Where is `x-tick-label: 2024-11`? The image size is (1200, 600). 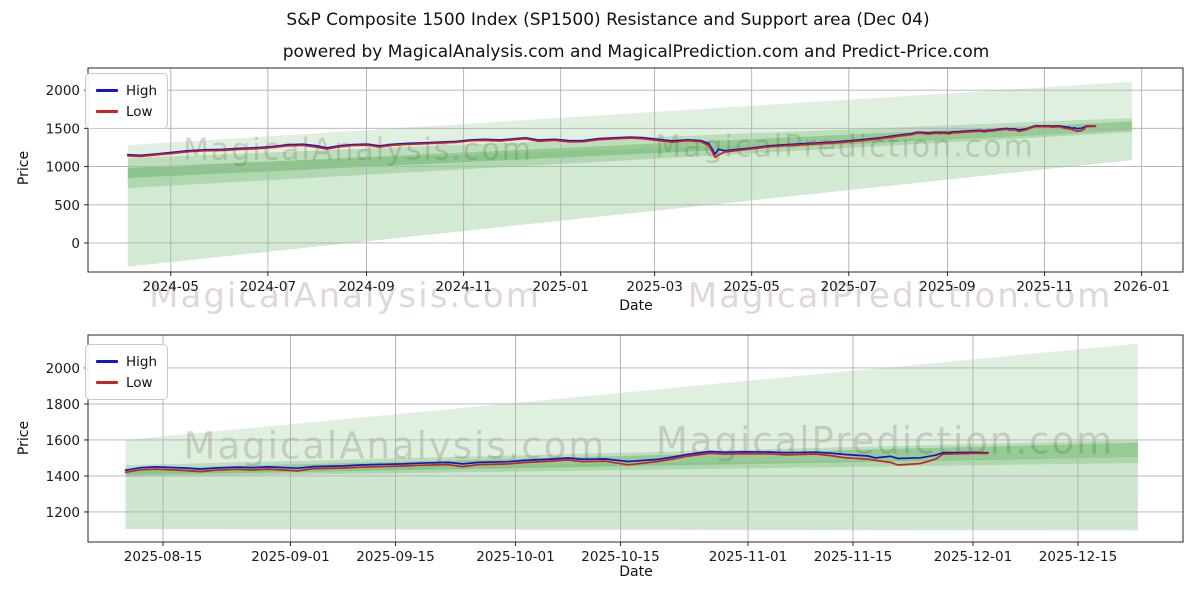 x-tick-label: 2024-11 is located at coordinates (463, 287).